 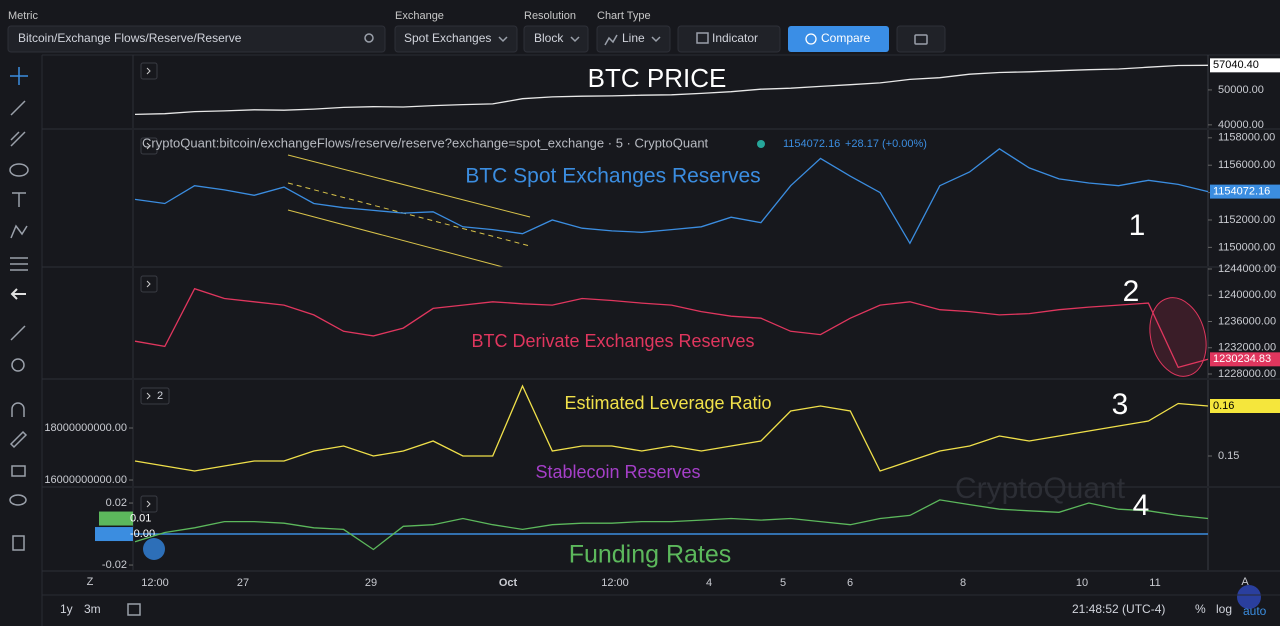 What do you see at coordinates (18, 471) in the screenshot?
I see `lock-tool` at bounding box center [18, 471].